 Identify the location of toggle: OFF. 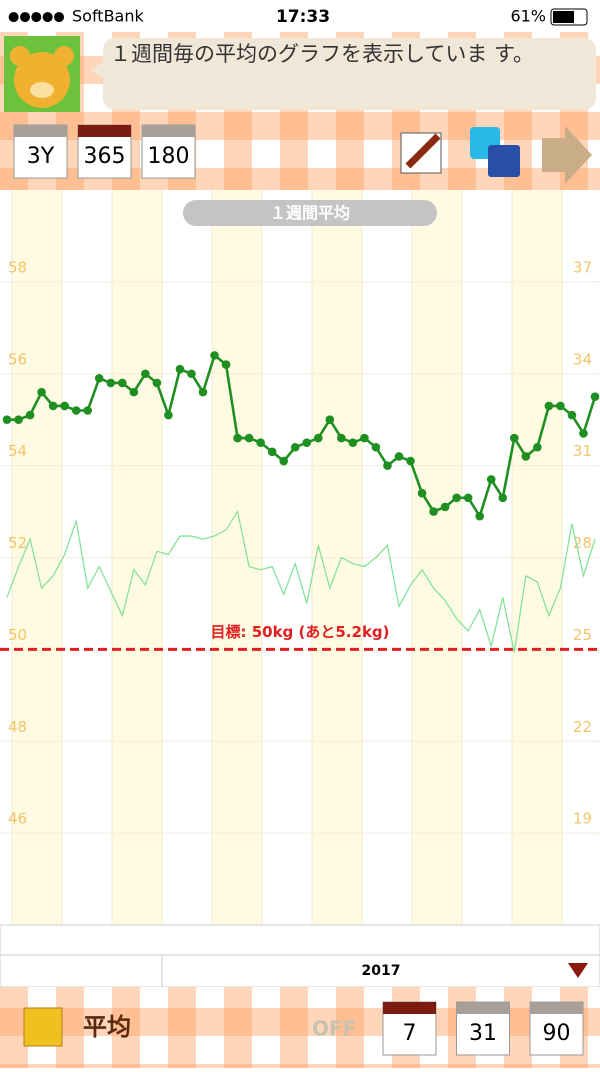
(334, 1029).